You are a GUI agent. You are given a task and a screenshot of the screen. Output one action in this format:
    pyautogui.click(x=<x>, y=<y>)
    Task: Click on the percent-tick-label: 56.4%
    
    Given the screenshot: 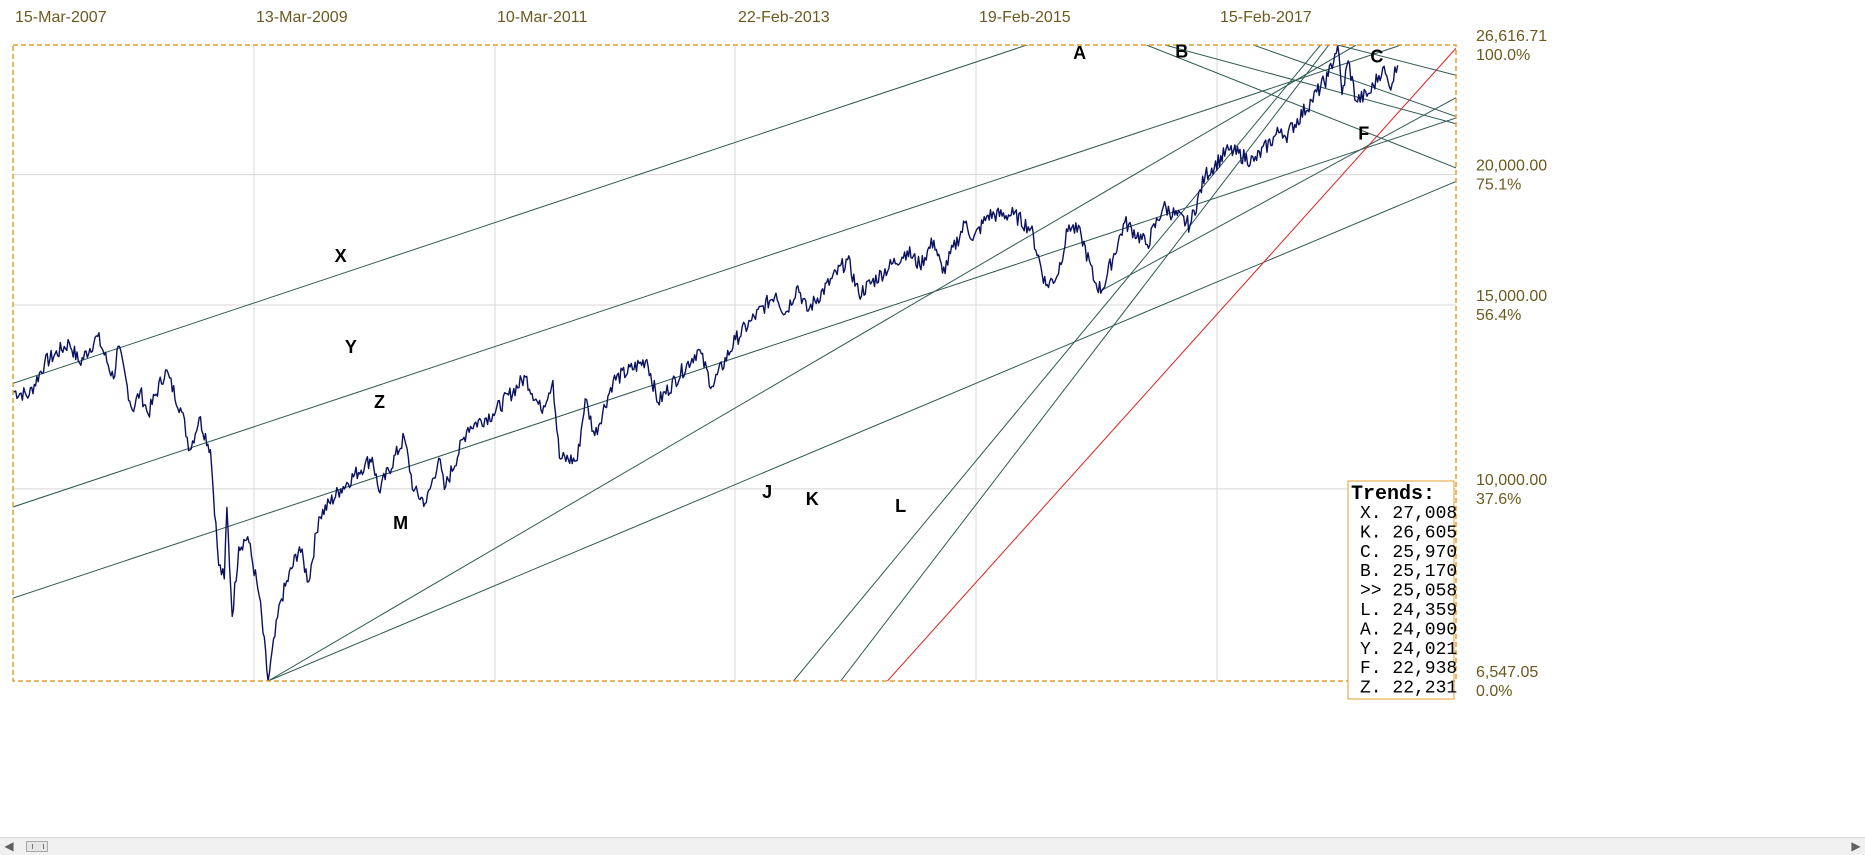 What is the action you would take?
    pyautogui.click(x=1498, y=315)
    